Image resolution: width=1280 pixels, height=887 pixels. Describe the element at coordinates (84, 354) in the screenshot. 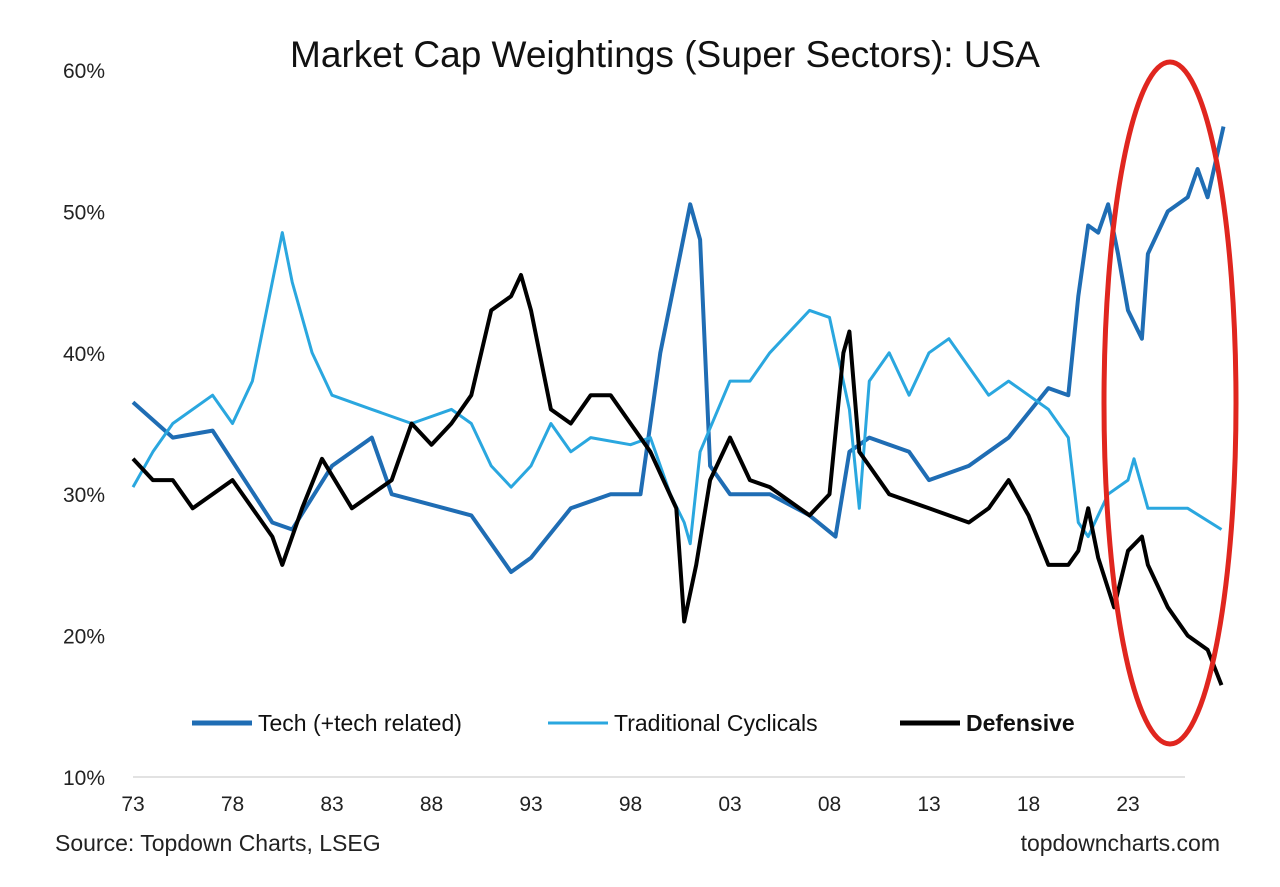

I see `y-tick-label: 40%` at that location.